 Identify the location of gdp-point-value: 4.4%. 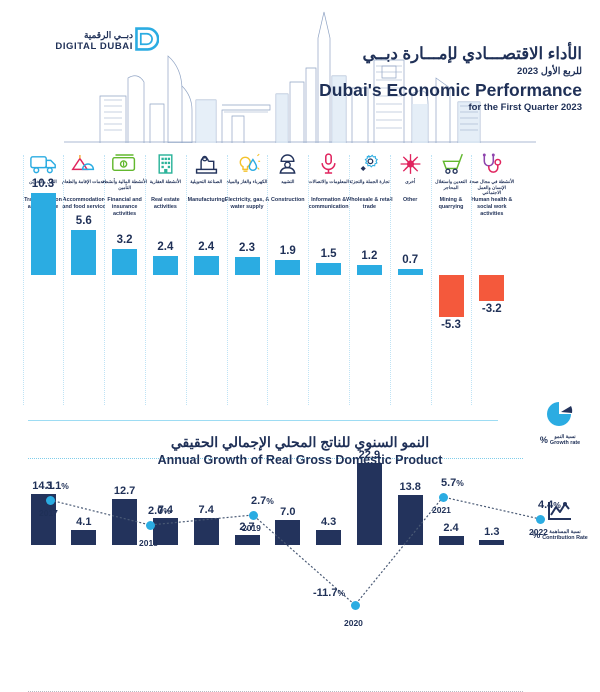
(549, 505).